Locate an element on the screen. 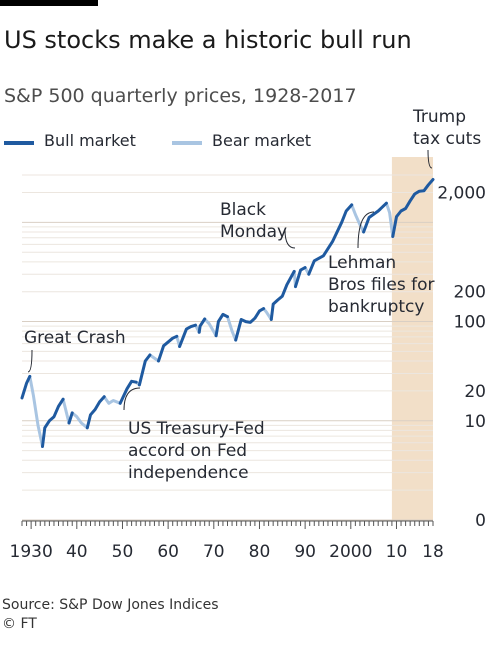  x-tick-1980: 80 is located at coordinates (260, 552).